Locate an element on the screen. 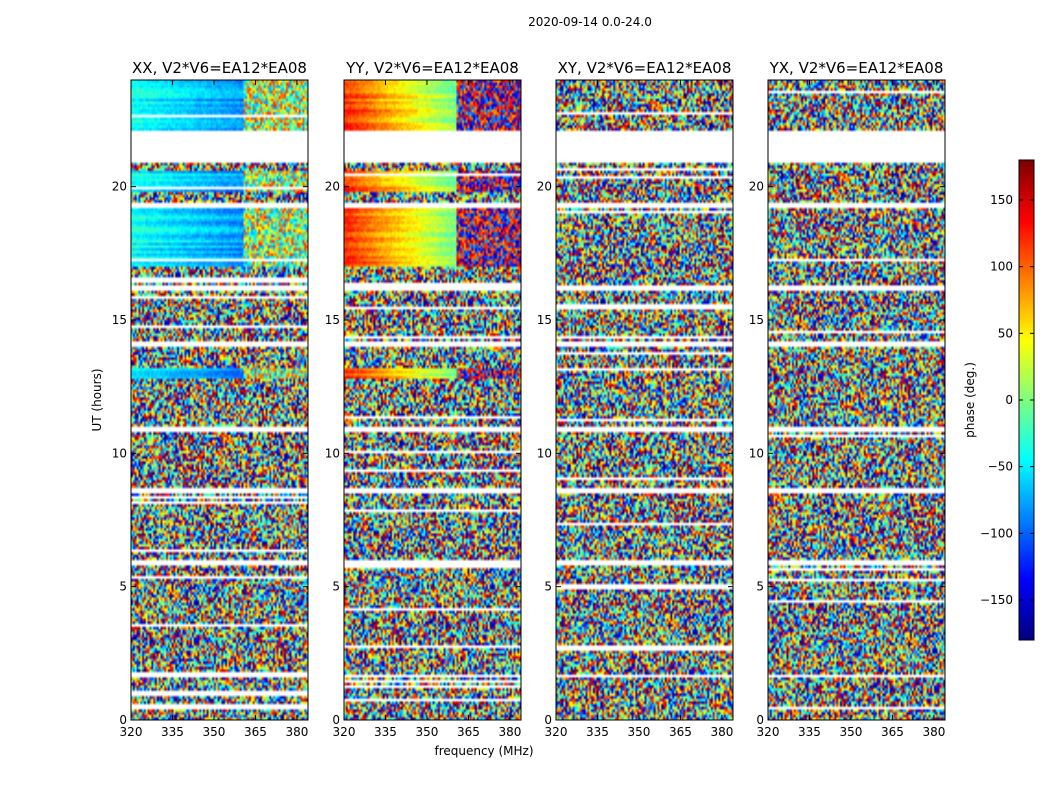 The width and height of the screenshot is (1050, 800). panel-title: XX, V2*V6=EA12*EA08 is located at coordinates (219, 68).